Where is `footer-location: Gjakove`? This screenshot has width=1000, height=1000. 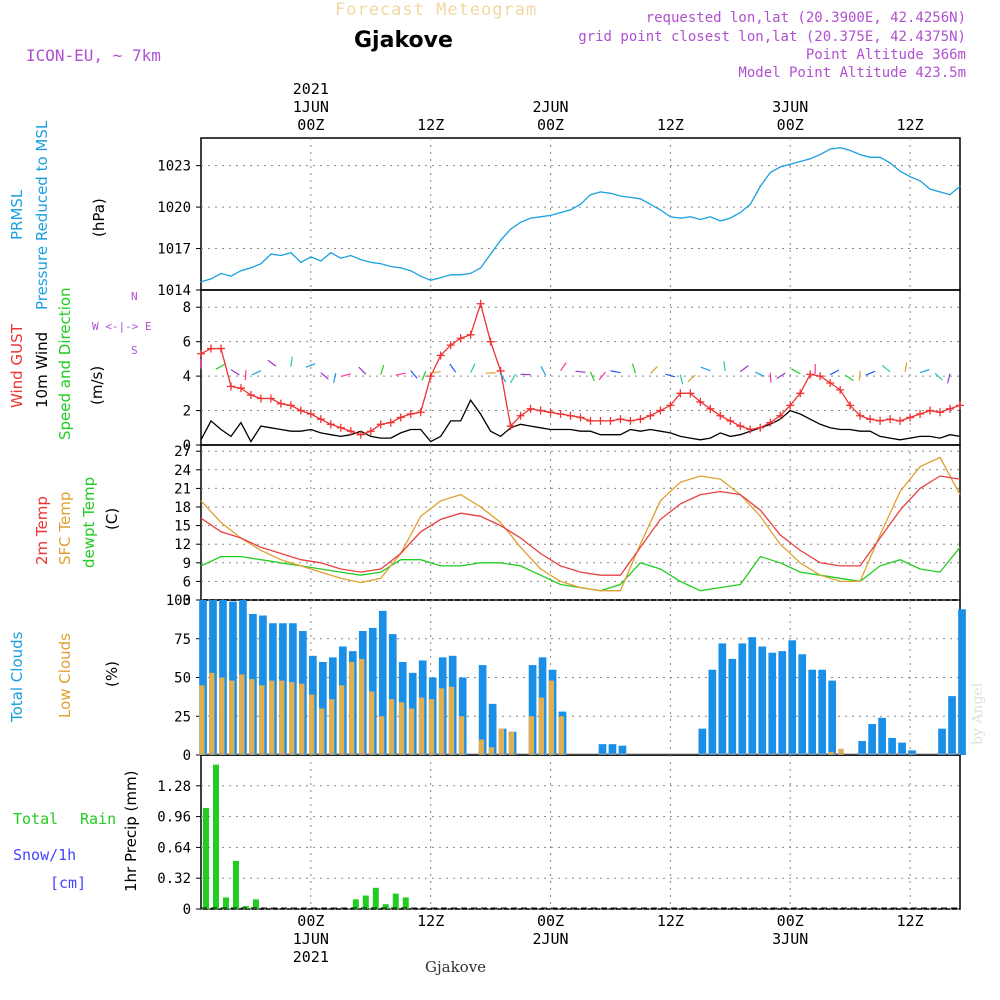 footer-location: Gjakove is located at coordinates (456, 967).